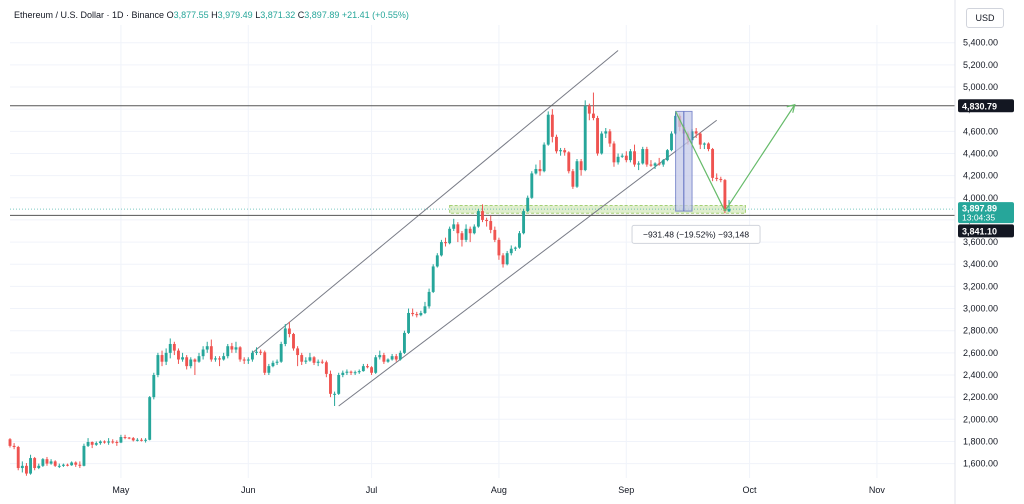 The image size is (1024, 504). I want to click on drawing-tools: −931.48 (−19.52%) −93,148, so click(713, 173).